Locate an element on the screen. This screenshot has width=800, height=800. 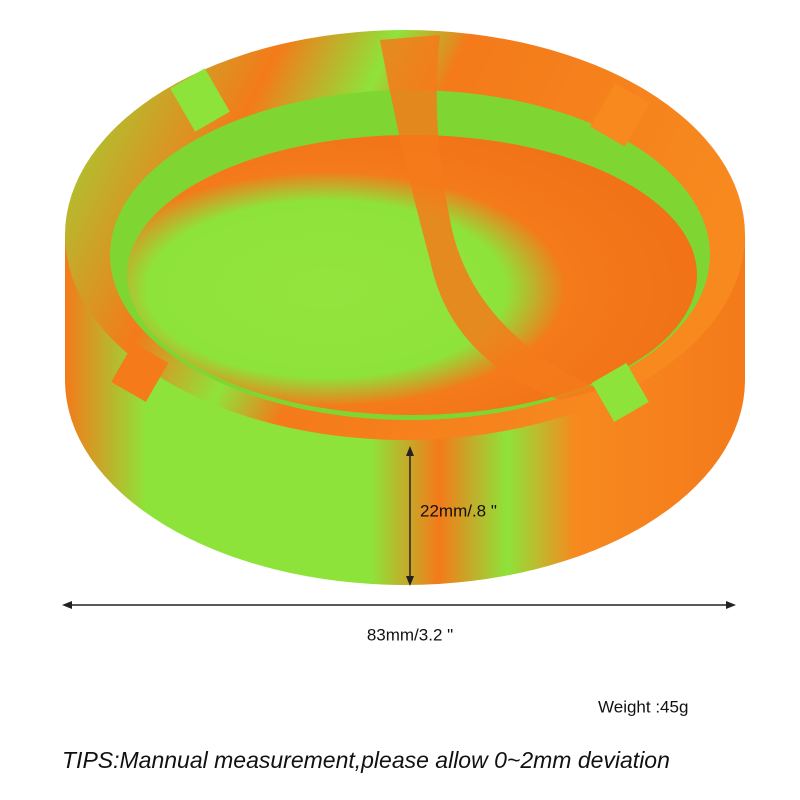
weight-label: Weight :45g is located at coordinates (643, 706).